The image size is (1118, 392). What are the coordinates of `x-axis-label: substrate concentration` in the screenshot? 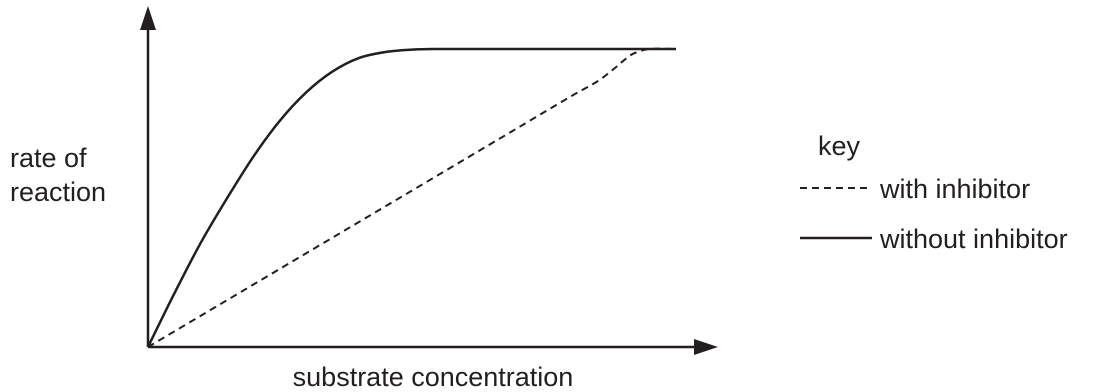 It's located at (433, 377).